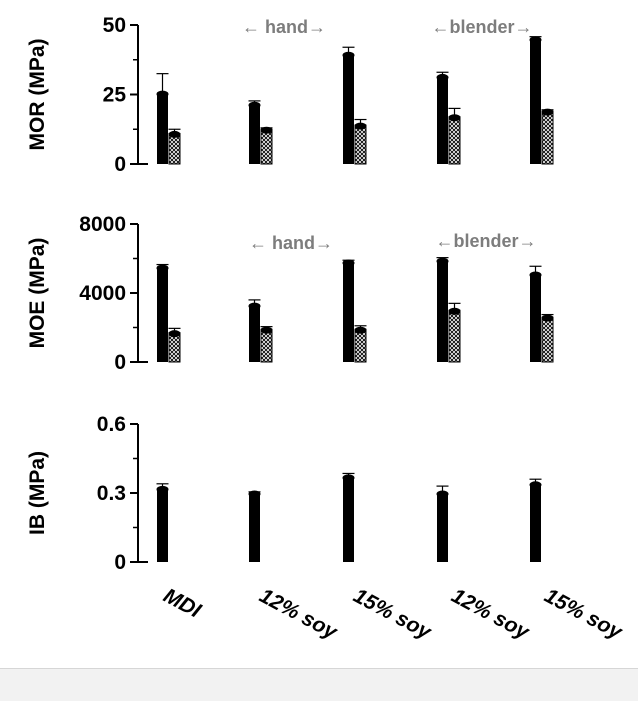 The height and width of the screenshot is (701, 638). I want to click on moe-y-tick-label: 4000, so click(102, 293).